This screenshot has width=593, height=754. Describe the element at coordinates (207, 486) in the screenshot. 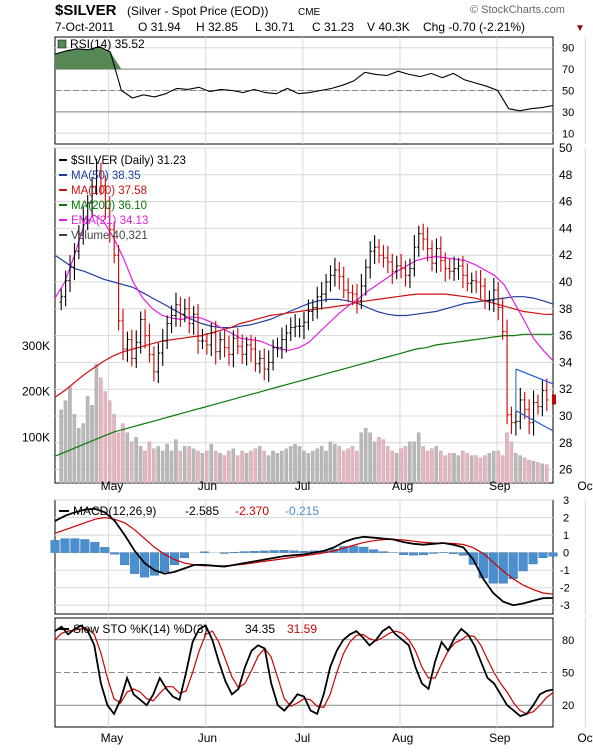

I see `x-label-mid: Jun` at that location.